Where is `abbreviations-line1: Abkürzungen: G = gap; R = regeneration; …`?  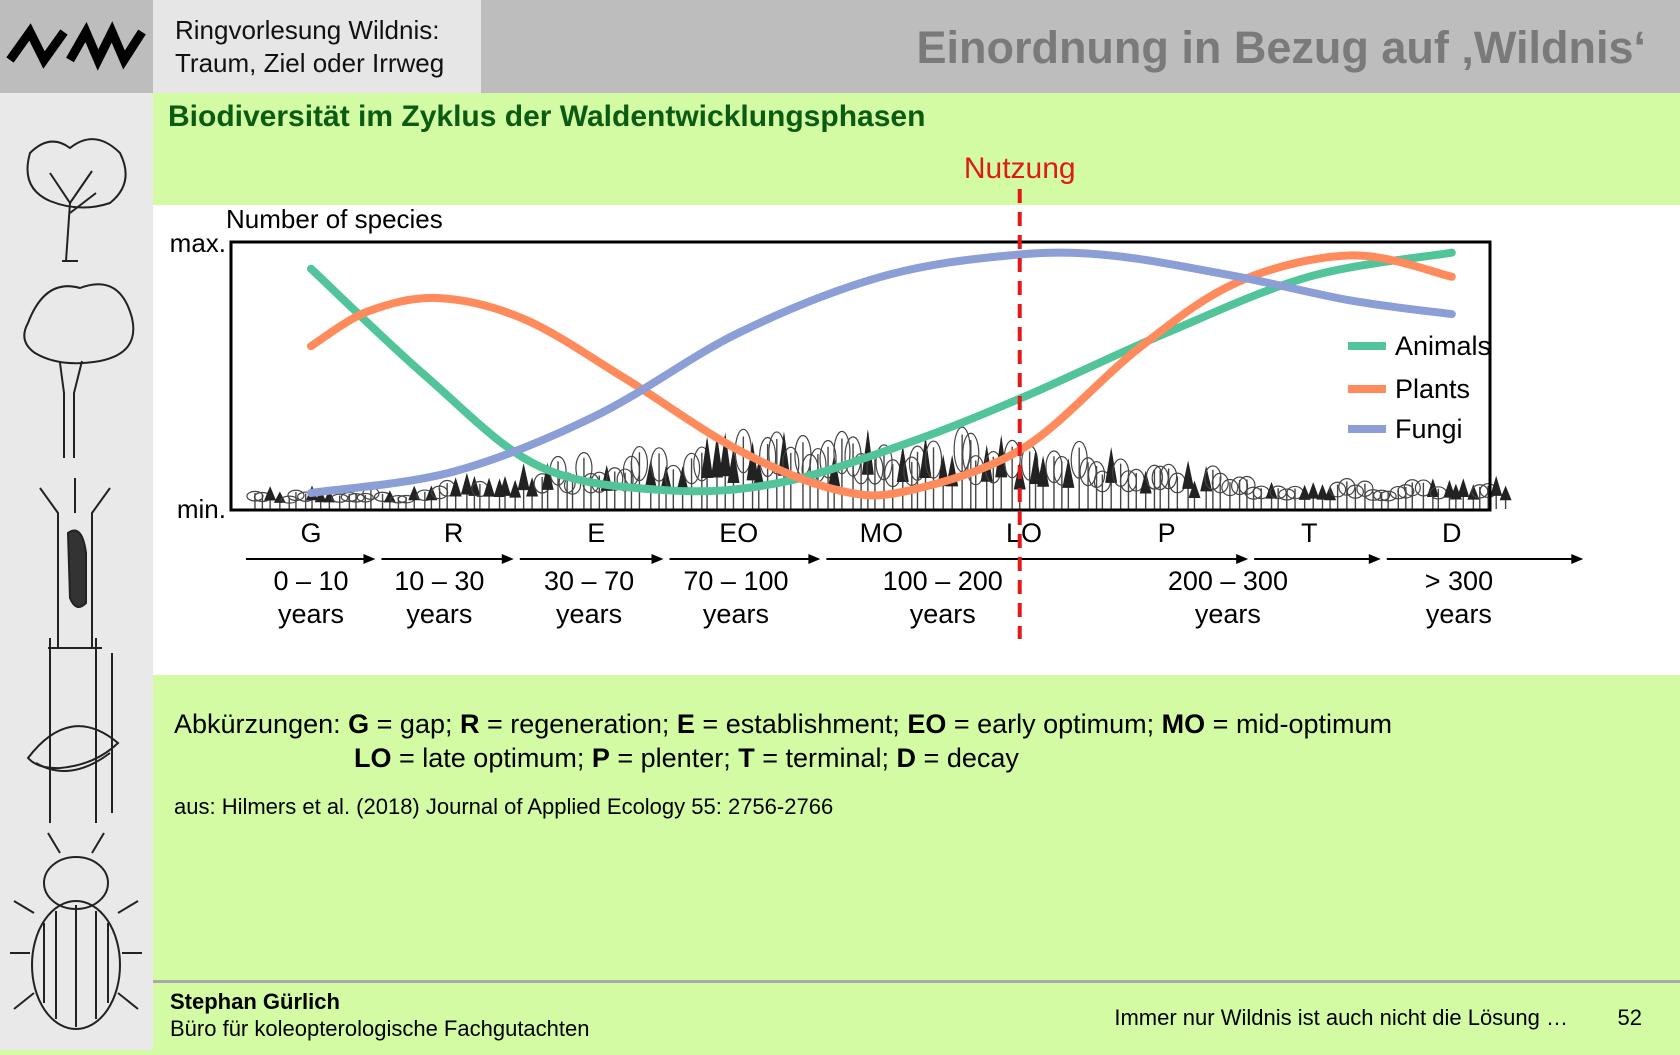
abbreviations-line1: Abkürzungen: G = gap; R = regeneration; … is located at coordinates (783, 724).